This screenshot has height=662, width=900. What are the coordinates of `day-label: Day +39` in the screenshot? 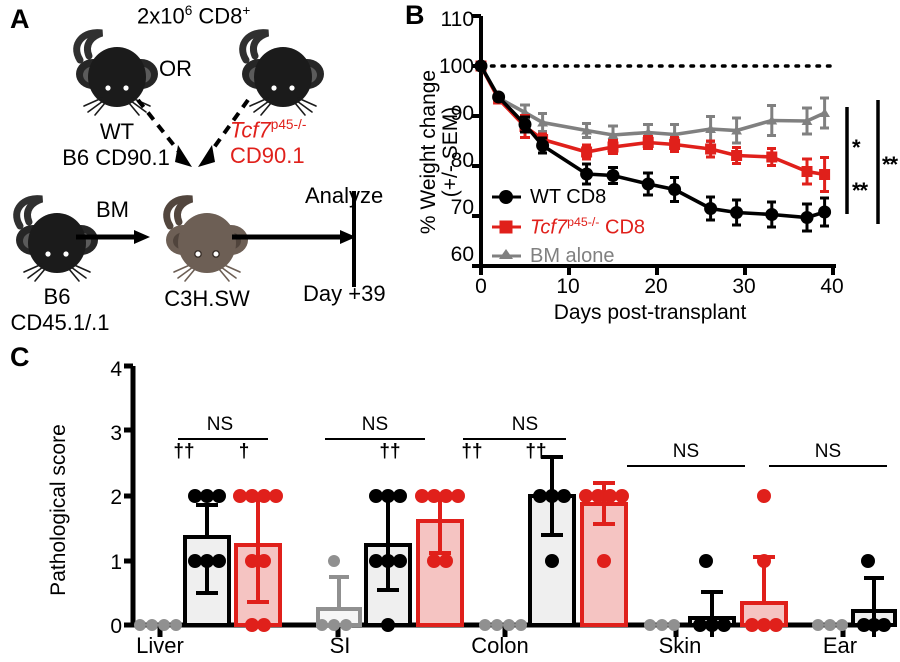 It's located at (344, 293).